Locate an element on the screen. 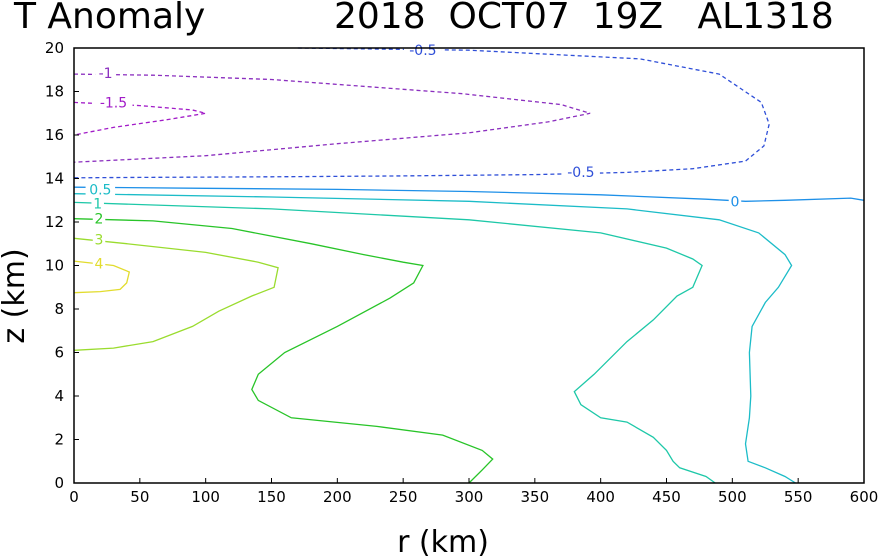 This screenshot has width=879, height=559. x-tick-label: 250 is located at coordinates (403, 497).